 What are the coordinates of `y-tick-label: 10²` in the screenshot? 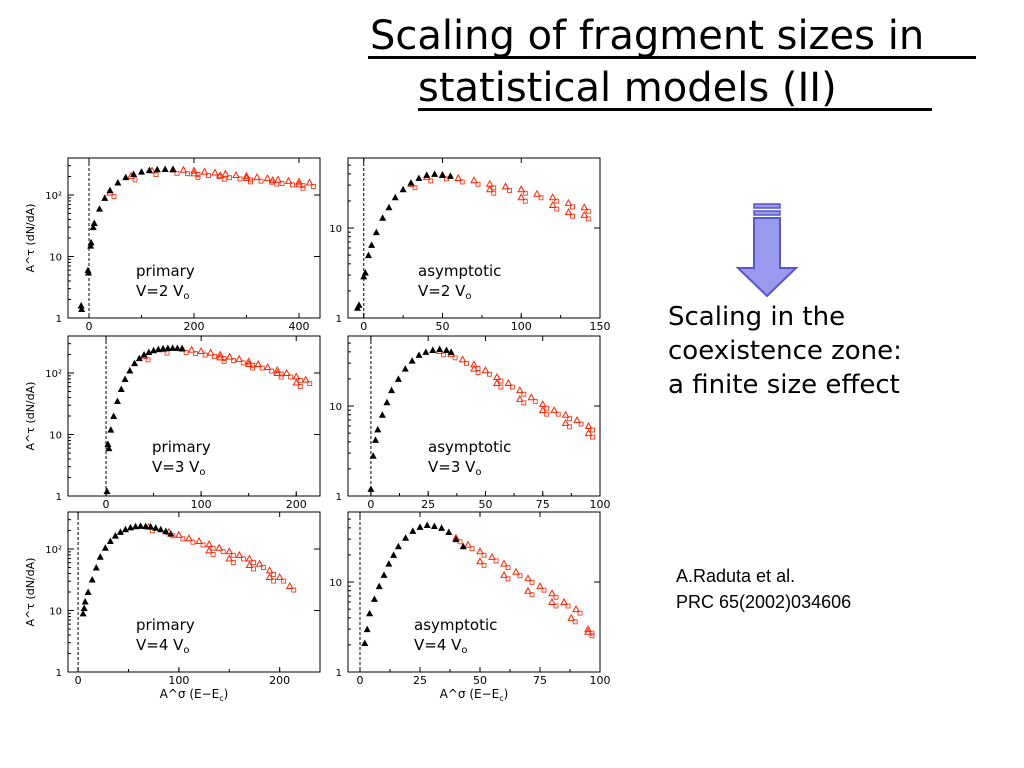 It's located at (53, 550).